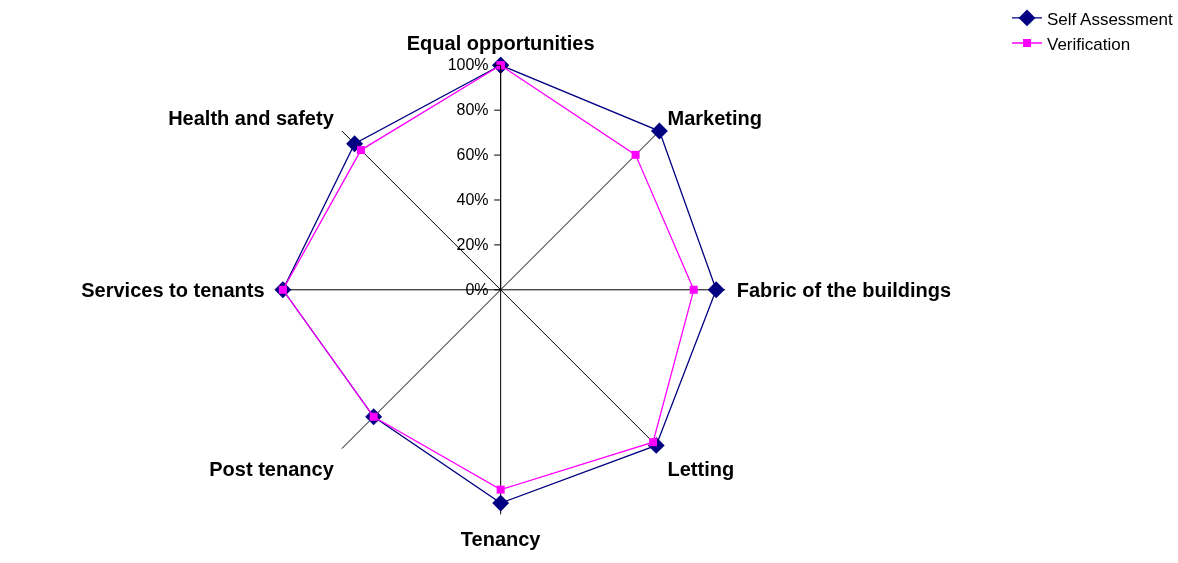  Describe the element at coordinates (472, 110) in the screenshot. I see `y-tick-label: 80%` at that location.